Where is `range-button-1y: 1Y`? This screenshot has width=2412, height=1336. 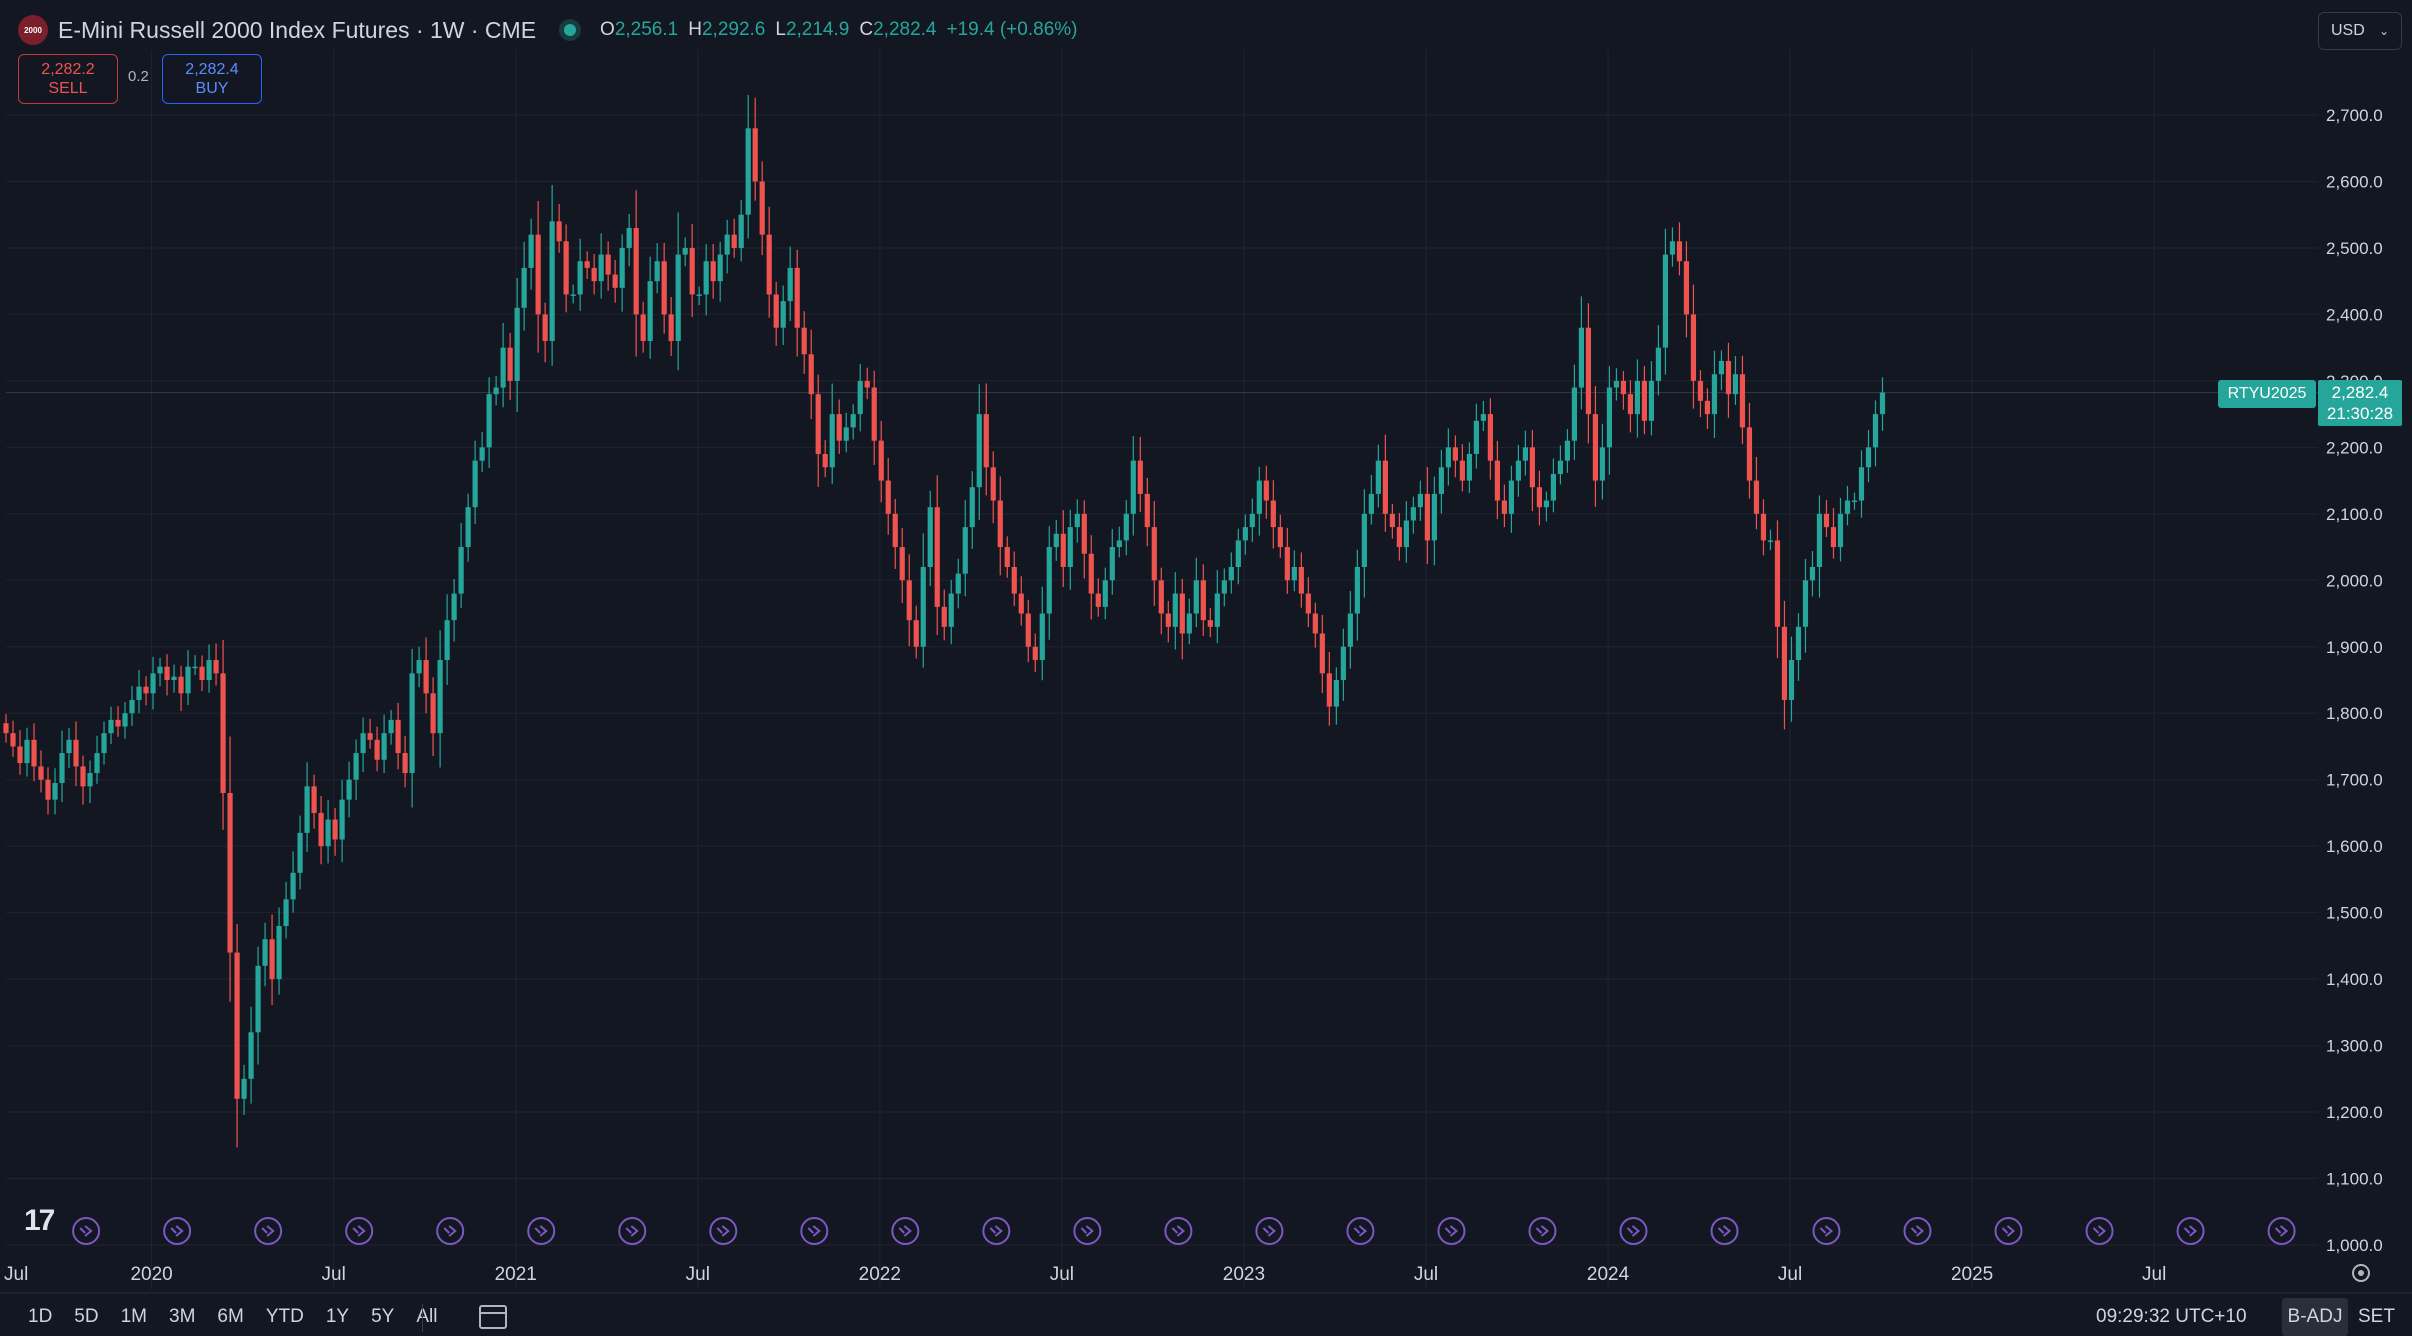 range-button-1y: 1Y is located at coordinates (337, 1316).